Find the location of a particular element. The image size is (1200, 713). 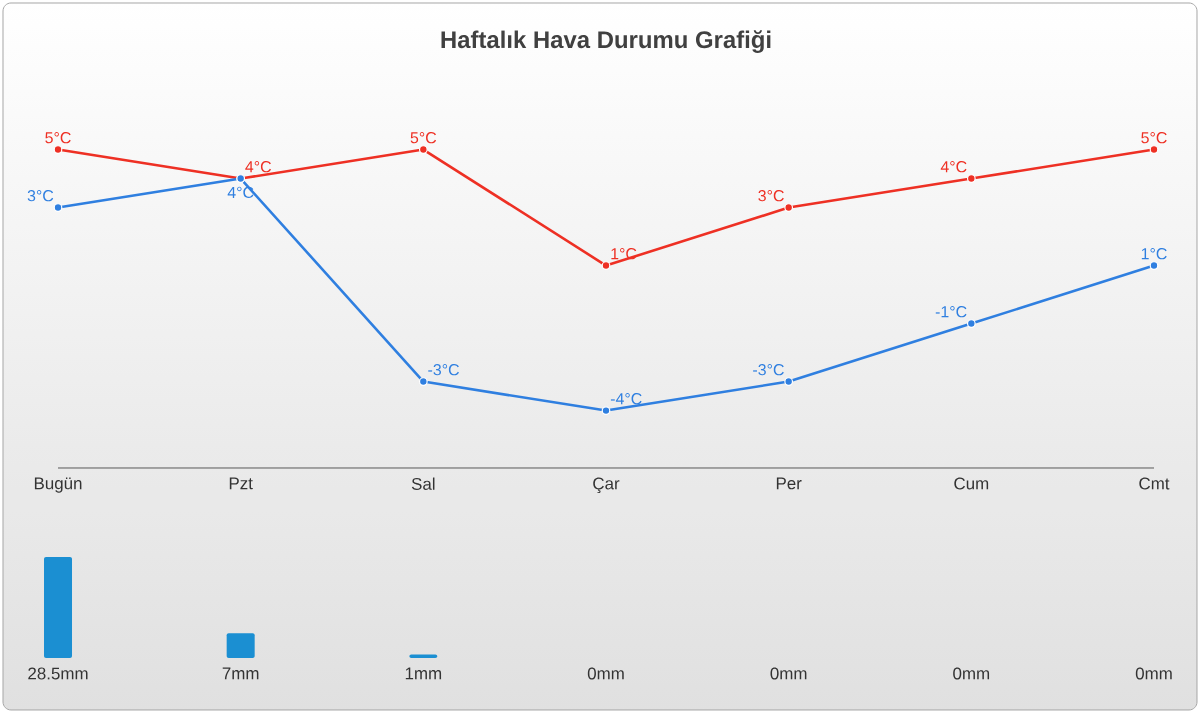

x-tick-label: Cum is located at coordinates (971, 483).